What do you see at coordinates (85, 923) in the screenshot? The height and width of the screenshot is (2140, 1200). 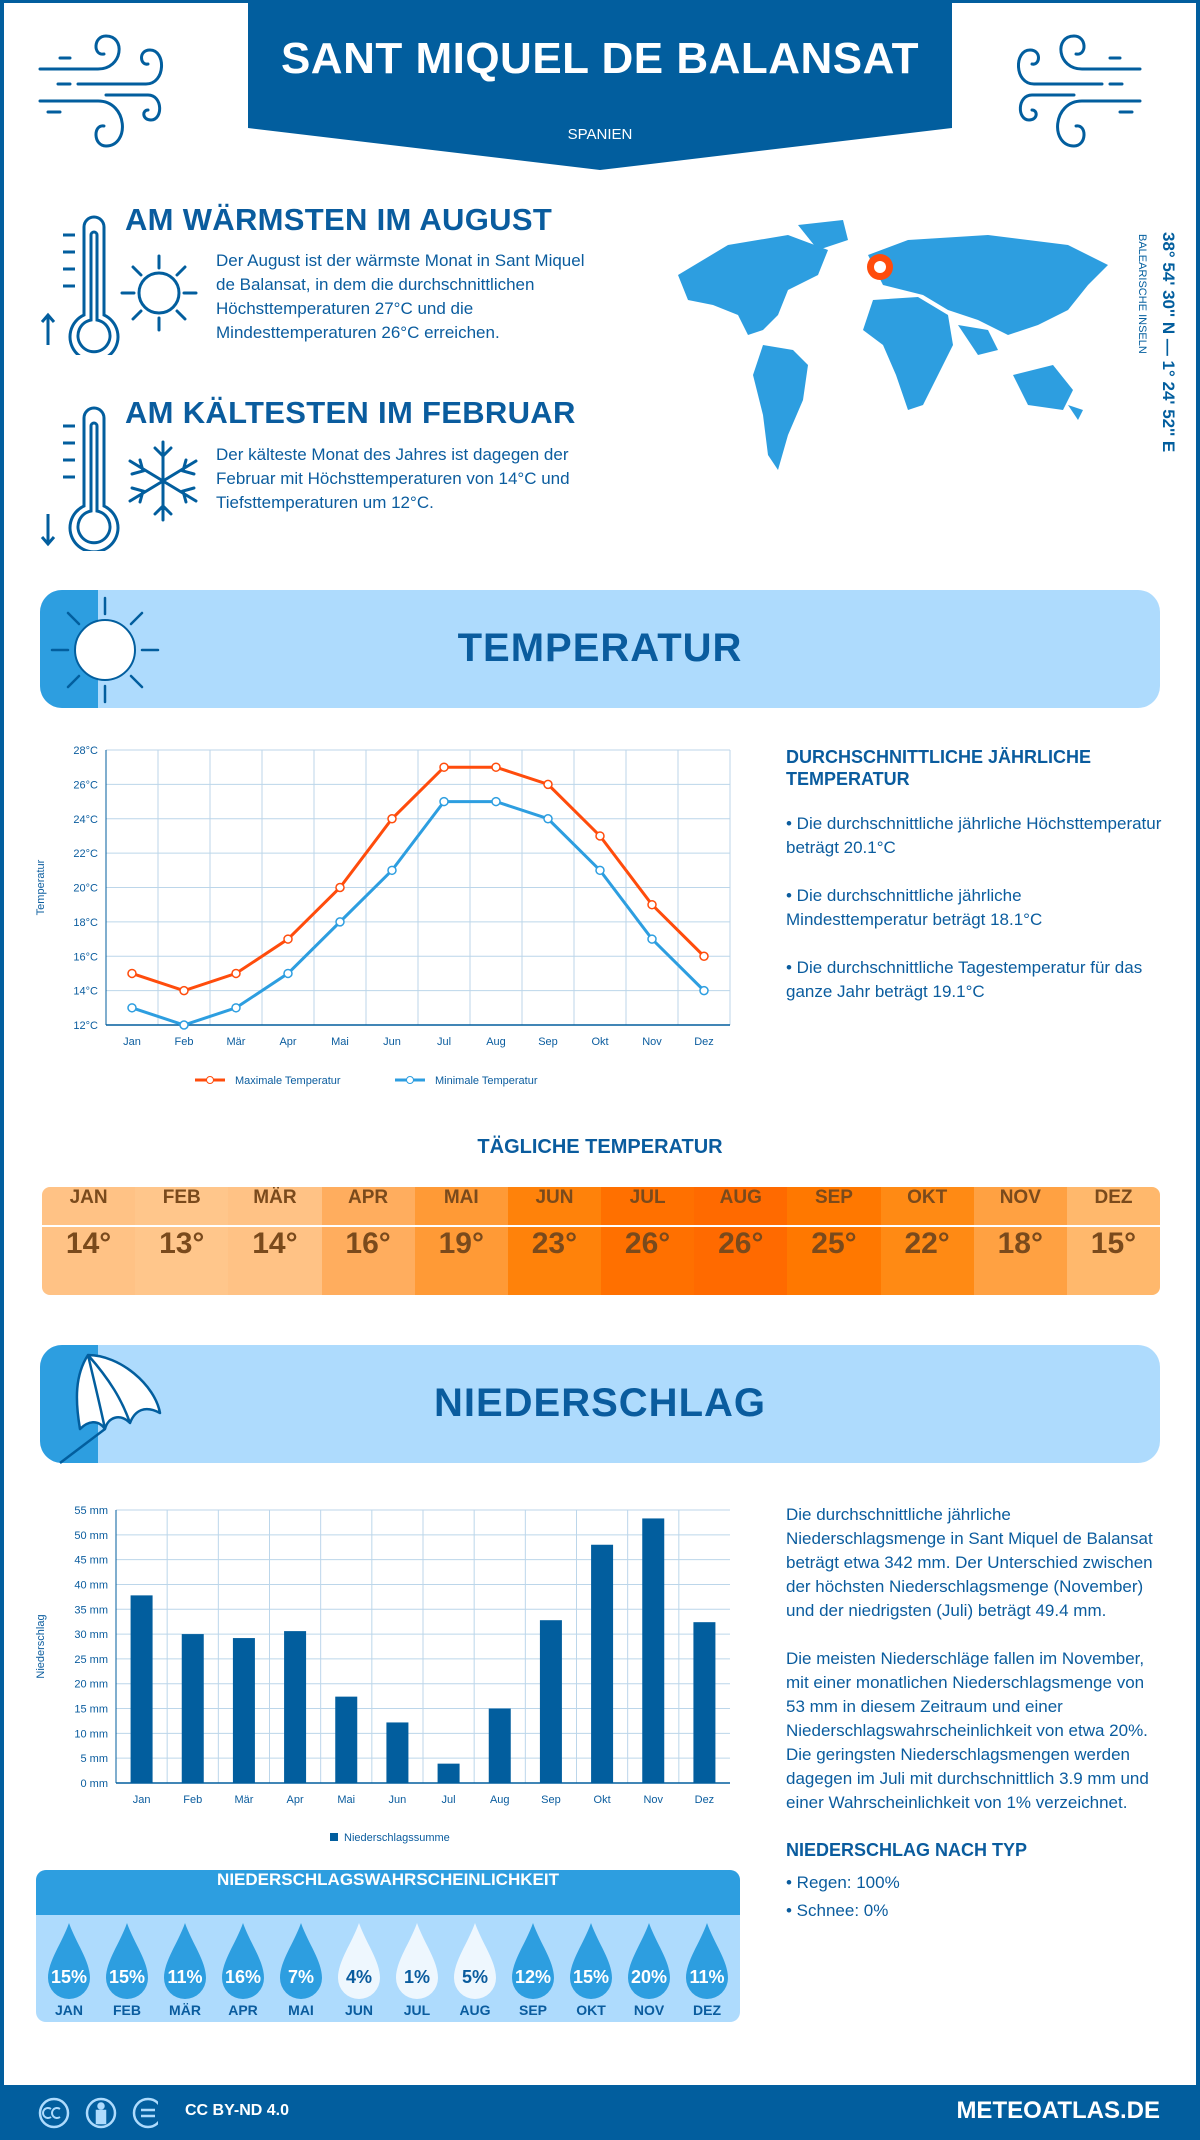 I see `y-tick-label: 18°C` at bounding box center [85, 923].